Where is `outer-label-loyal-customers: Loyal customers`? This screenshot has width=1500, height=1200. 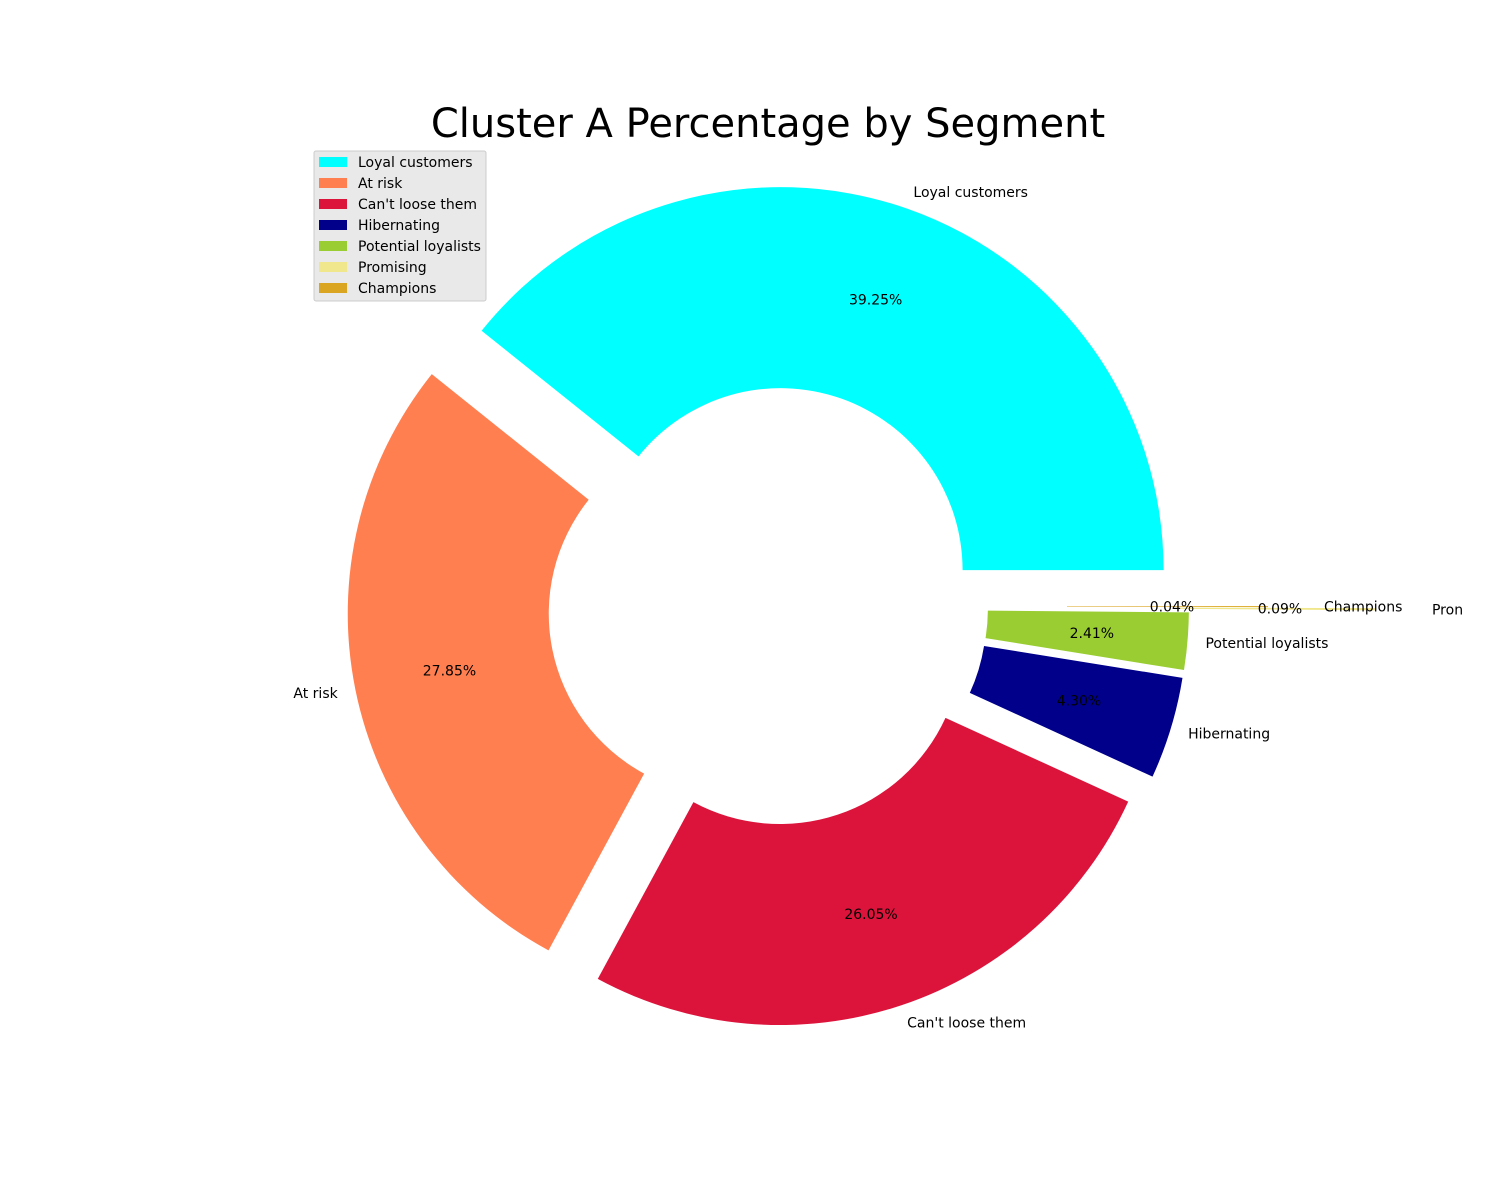
outer-label-loyal-customers: Loyal customers is located at coordinates (970, 193).